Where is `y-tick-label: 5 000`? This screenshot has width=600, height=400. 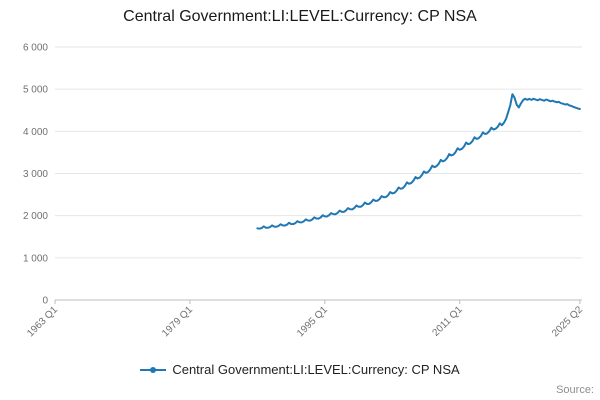 y-tick-label: 5 000 is located at coordinates (35, 90).